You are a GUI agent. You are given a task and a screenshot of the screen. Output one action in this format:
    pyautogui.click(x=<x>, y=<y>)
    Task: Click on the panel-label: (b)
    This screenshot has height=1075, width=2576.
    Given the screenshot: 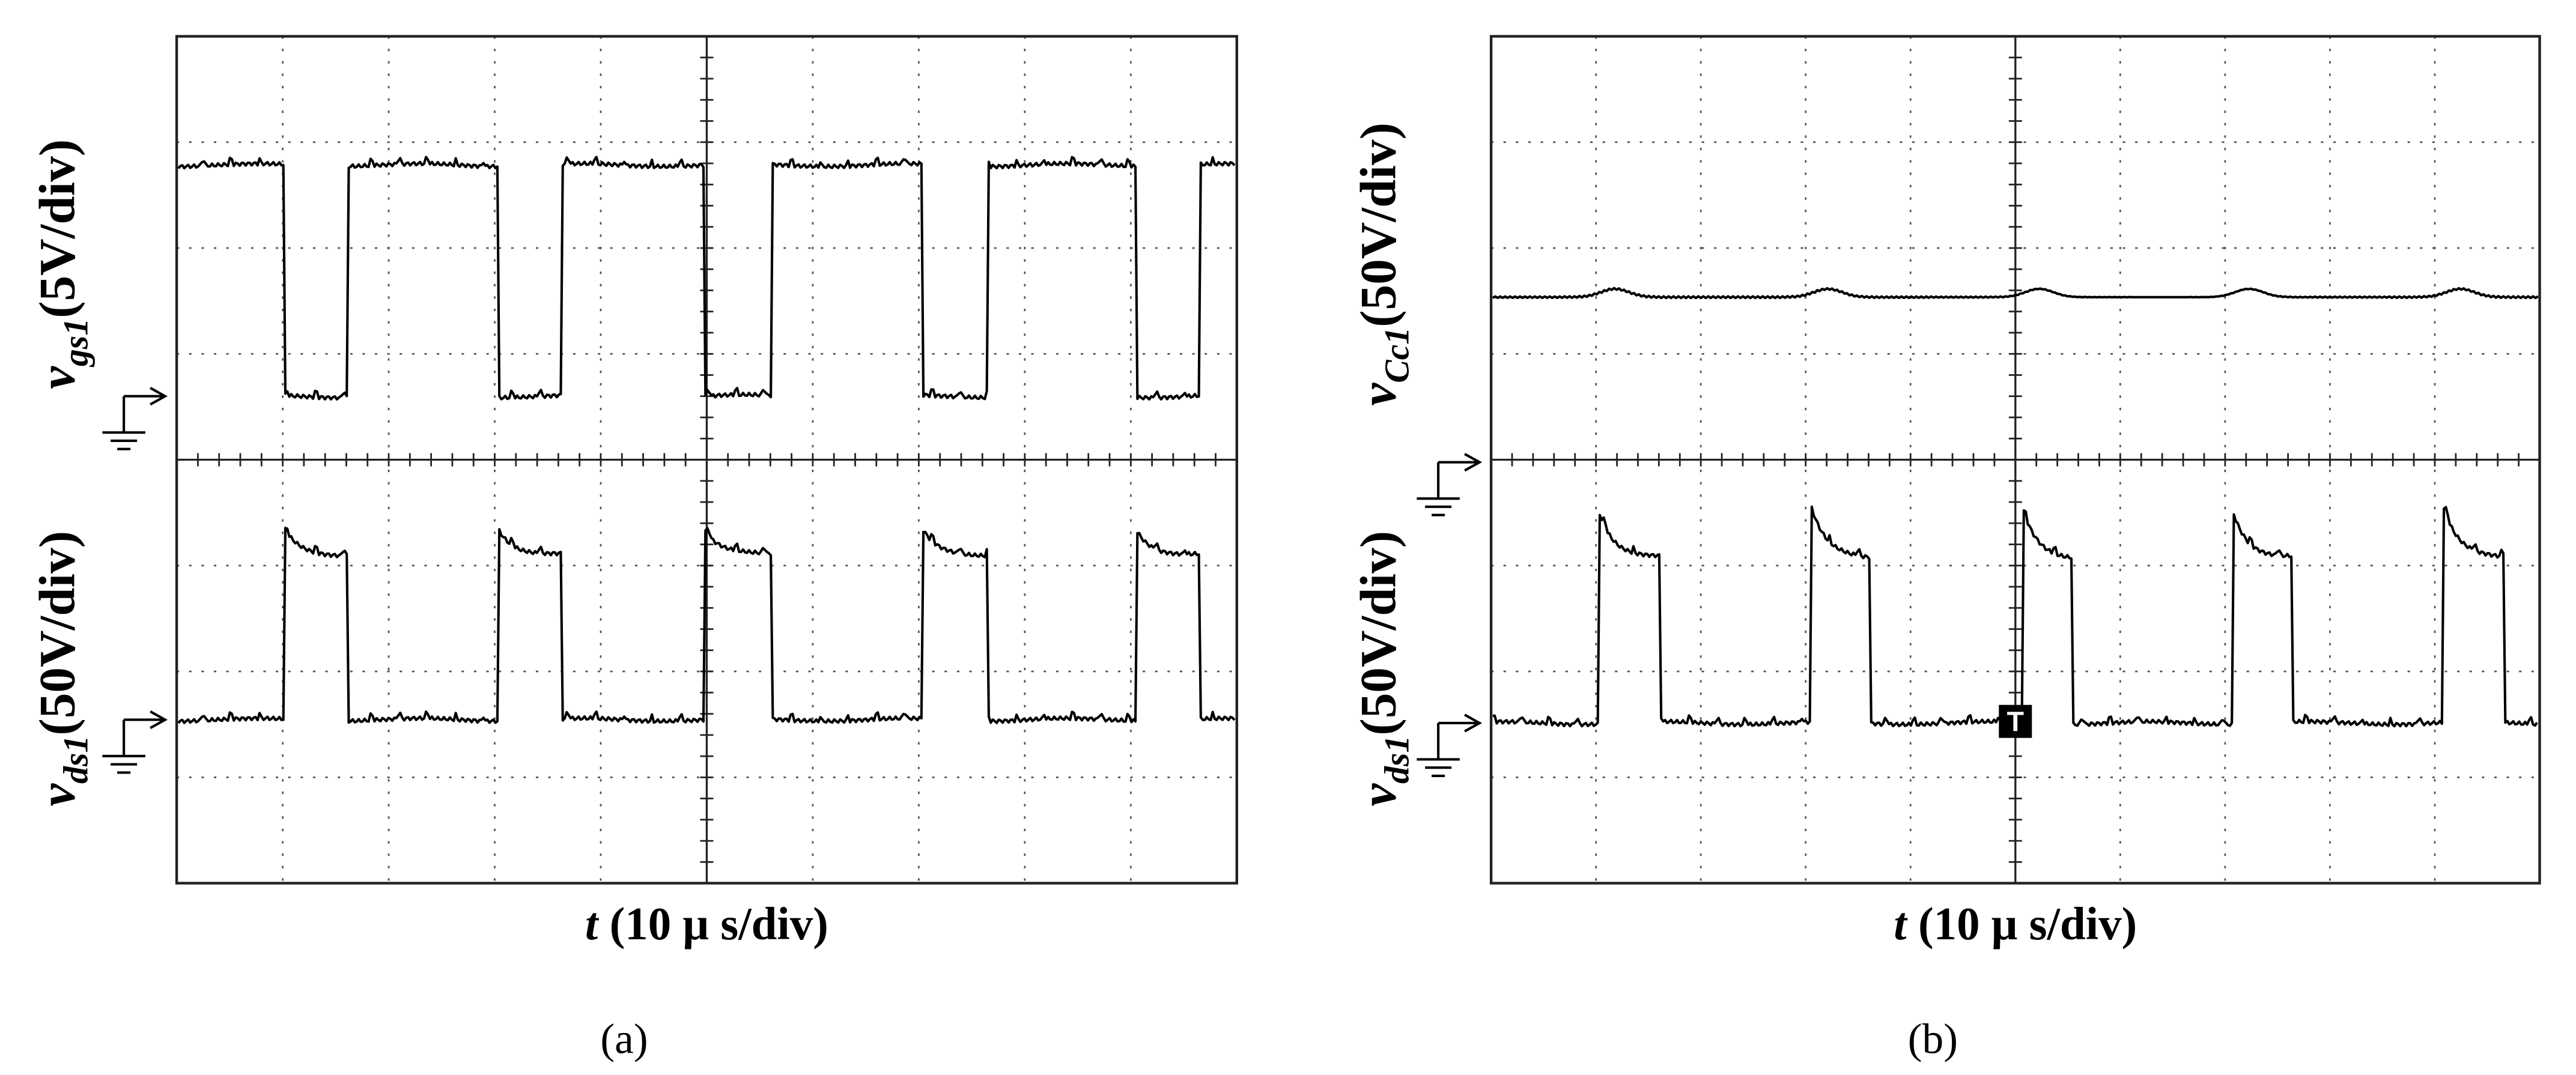 What is the action you would take?
    pyautogui.click(x=1933, y=1039)
    